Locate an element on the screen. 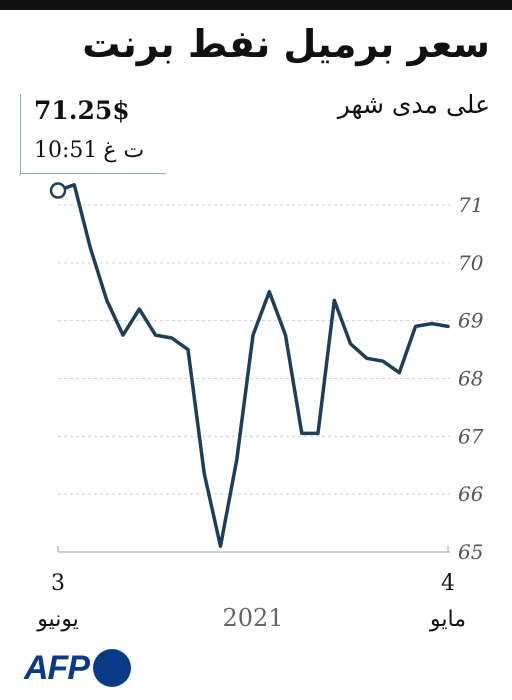 The height and width of the screenshot is (700, 512). y-tick-label: 71 is located at coordinates (470, 205).